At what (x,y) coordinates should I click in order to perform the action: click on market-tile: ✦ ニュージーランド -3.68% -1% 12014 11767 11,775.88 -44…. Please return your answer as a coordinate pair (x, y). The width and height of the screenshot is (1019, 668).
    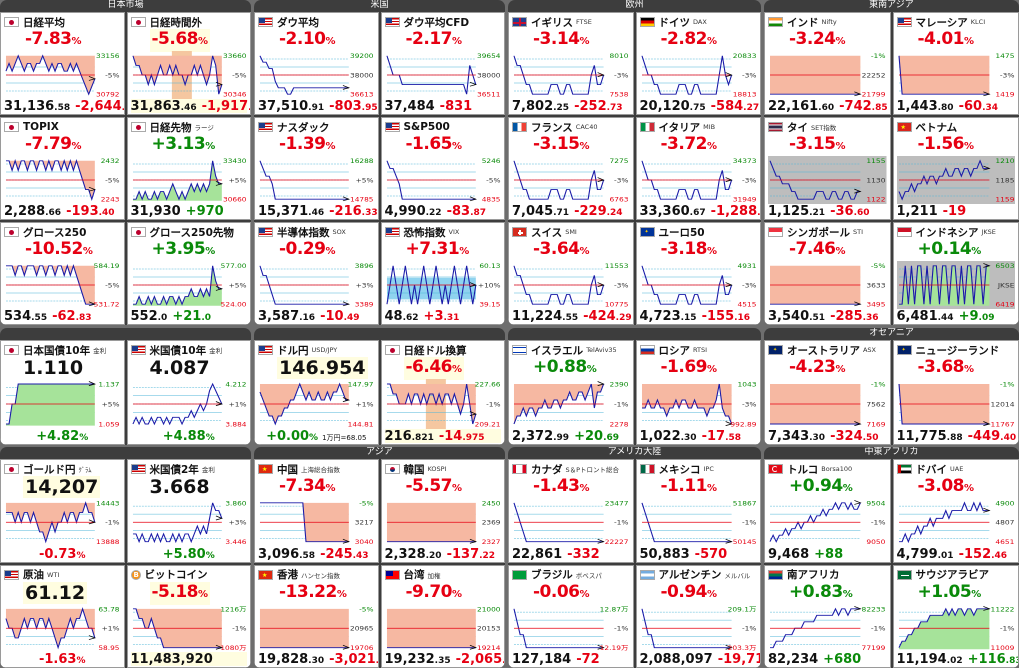
    Looking at the image, I should click on (955, 392).